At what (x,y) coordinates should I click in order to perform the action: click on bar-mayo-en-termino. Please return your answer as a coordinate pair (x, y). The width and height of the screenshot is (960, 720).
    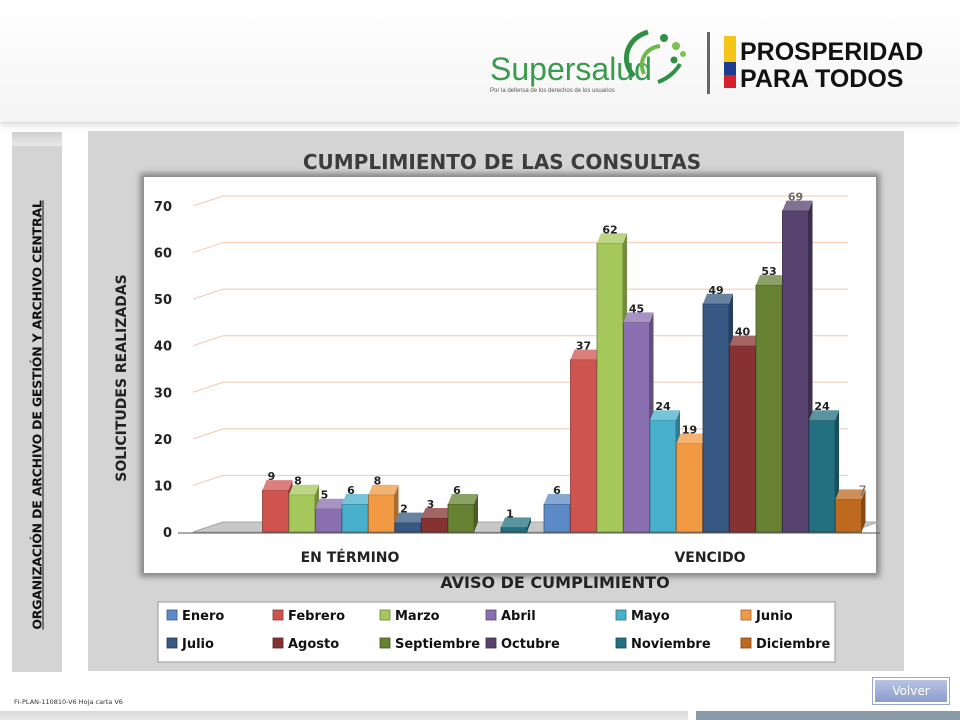
    Looking at the image, I should click on (356, 513).